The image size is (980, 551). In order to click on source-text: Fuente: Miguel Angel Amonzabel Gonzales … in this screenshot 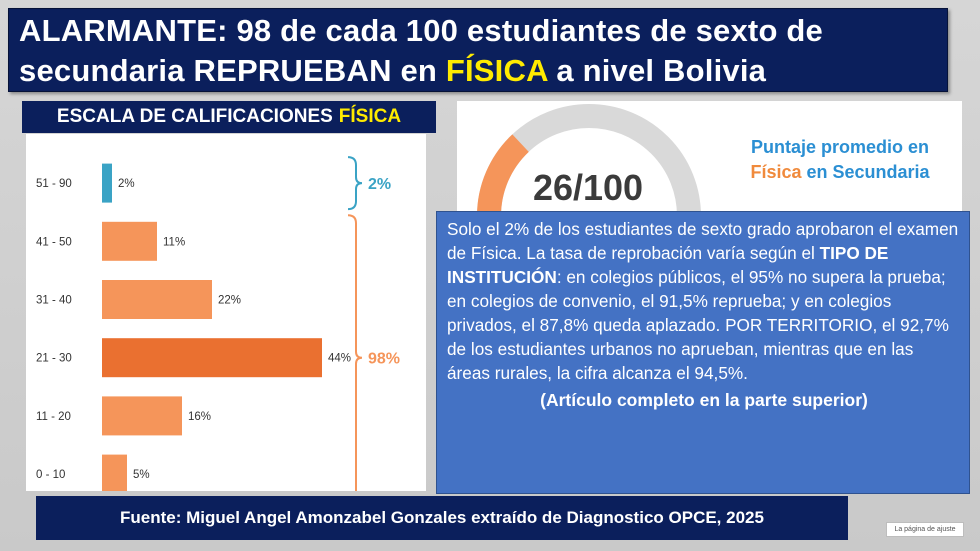, I will do `click(442, 517)`.